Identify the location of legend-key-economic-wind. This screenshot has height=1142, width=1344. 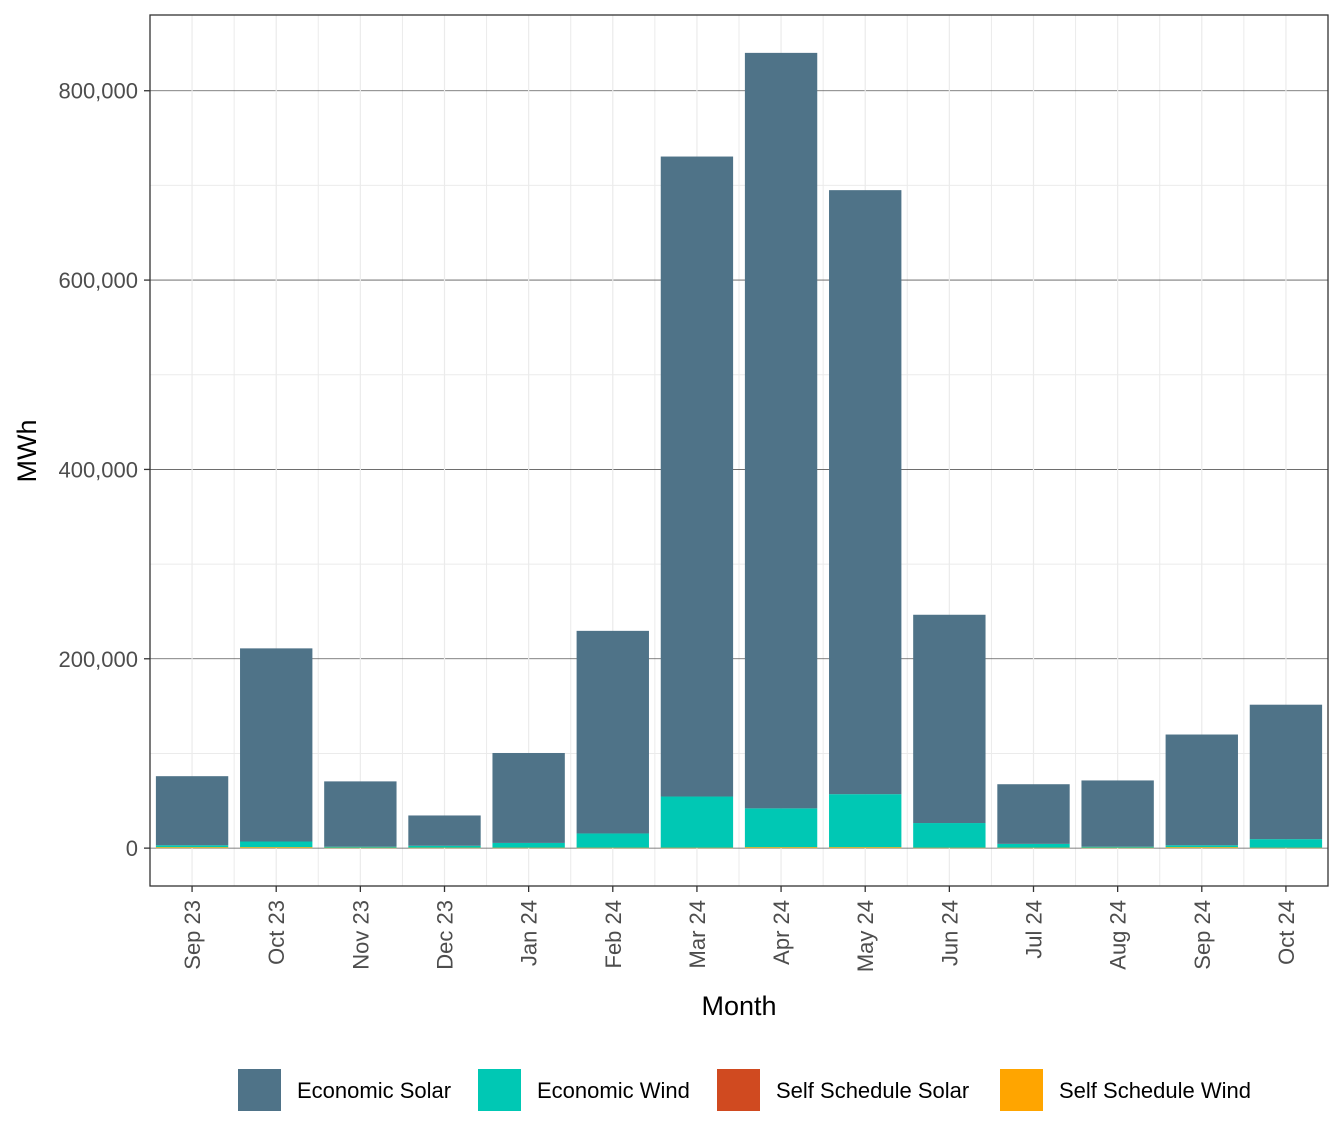
(499, 1090).